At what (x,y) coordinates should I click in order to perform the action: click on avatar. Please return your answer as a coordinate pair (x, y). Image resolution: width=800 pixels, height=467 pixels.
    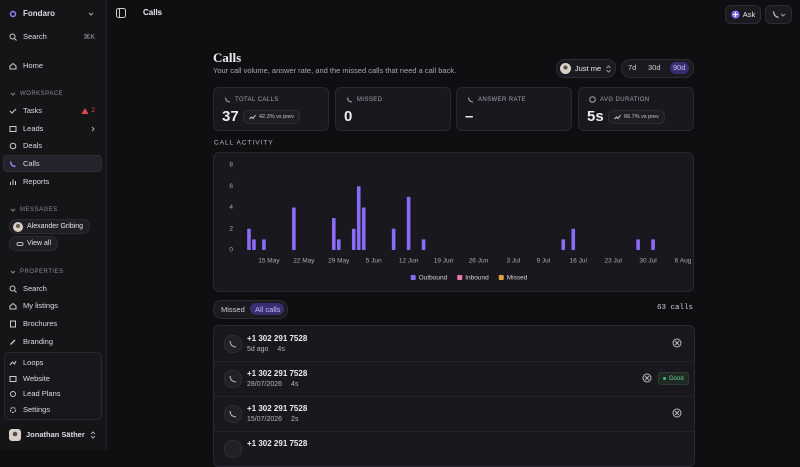
    Looking at the image, I should click on (18, 226).